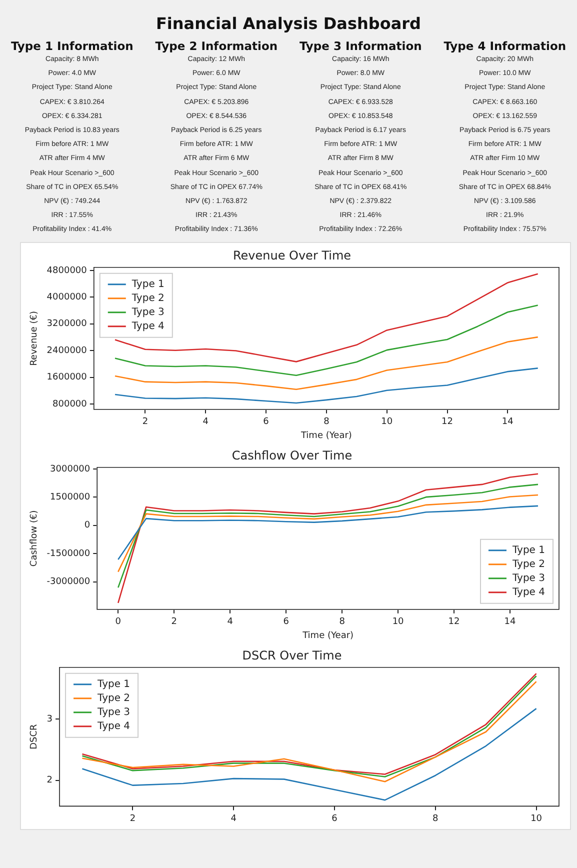 The width and height of the screenshot is (577, 868). What do you see at coordinates (67, 377) in the screenshot?
I see `y-tick-label: 1600000` at bounding box center [67, 377].